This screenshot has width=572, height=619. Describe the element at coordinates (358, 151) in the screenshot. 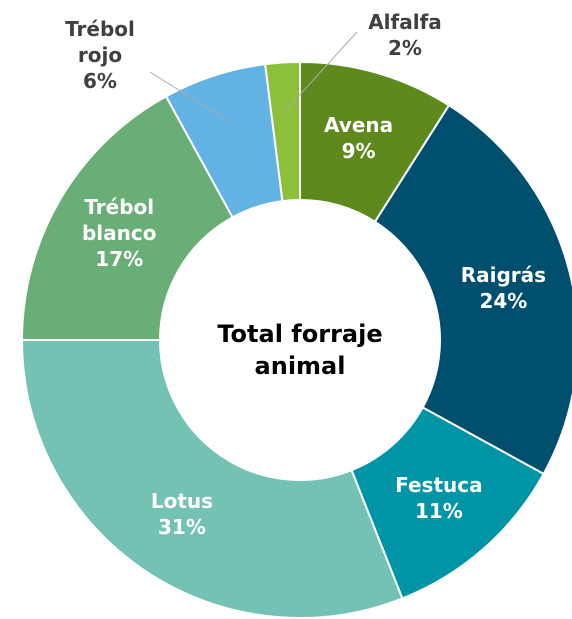

I see `value-label: 9%` at that location.